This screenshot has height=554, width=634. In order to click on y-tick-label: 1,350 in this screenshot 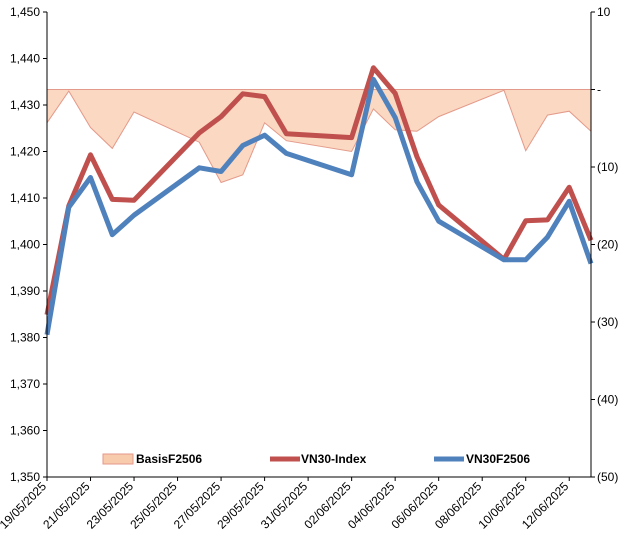, I will do `click(25, 477)`.